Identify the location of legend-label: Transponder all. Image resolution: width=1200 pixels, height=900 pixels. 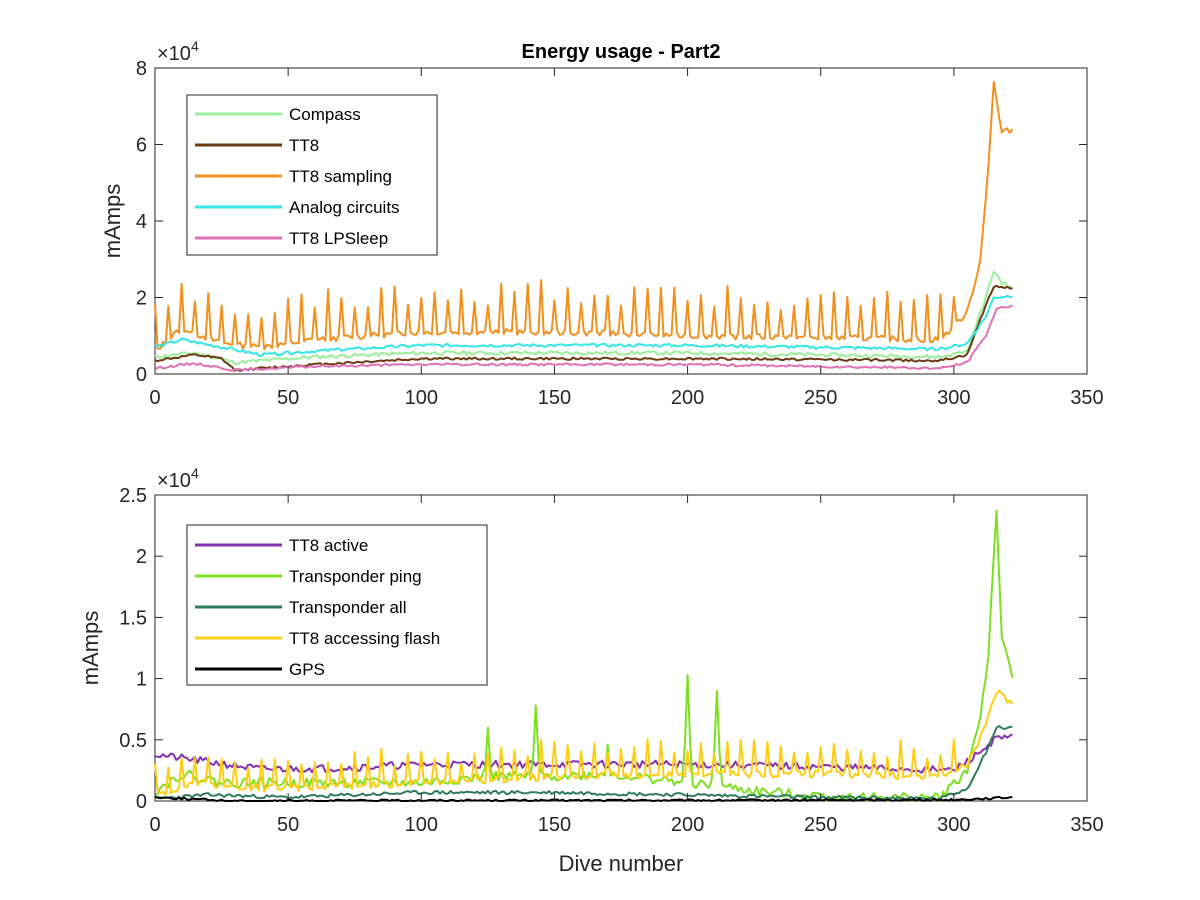
(348, 607).